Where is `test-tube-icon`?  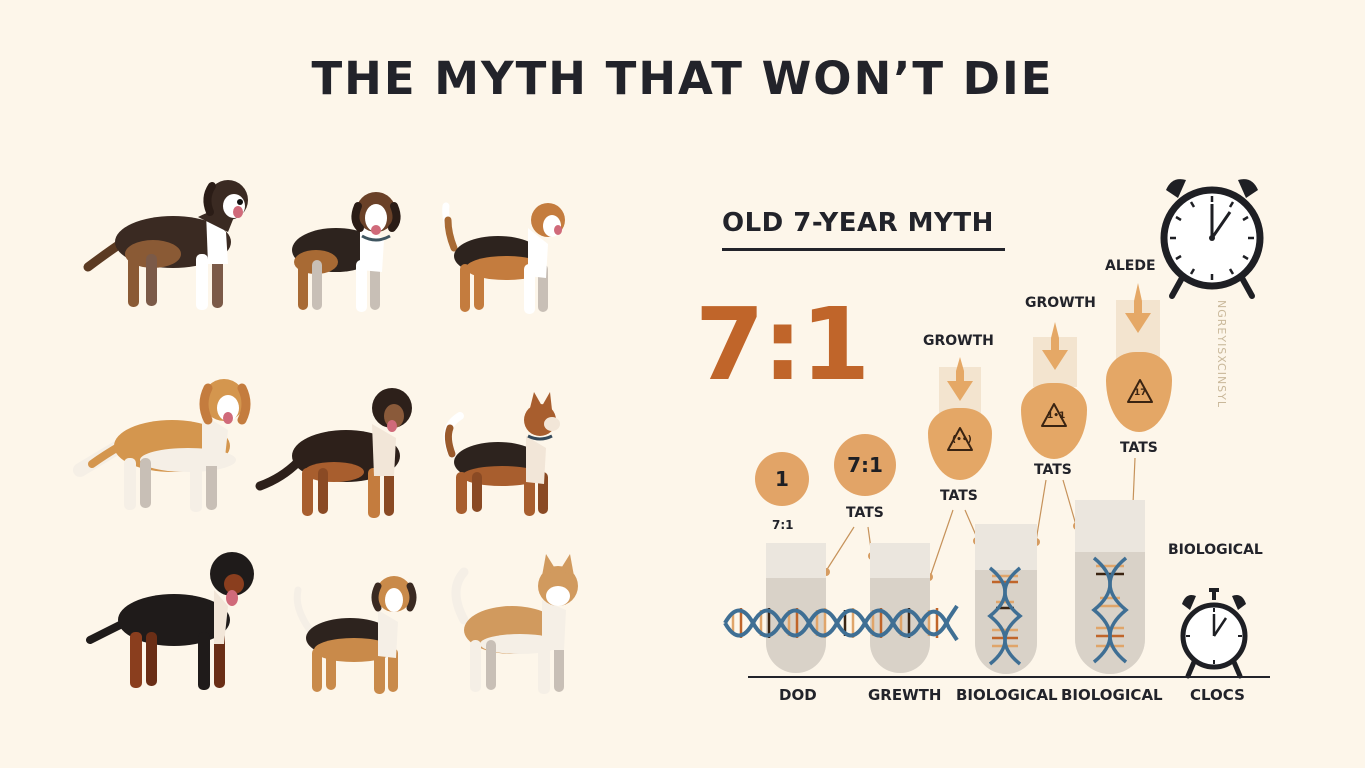
test-tube-icon is located at coordinates (900, 608).